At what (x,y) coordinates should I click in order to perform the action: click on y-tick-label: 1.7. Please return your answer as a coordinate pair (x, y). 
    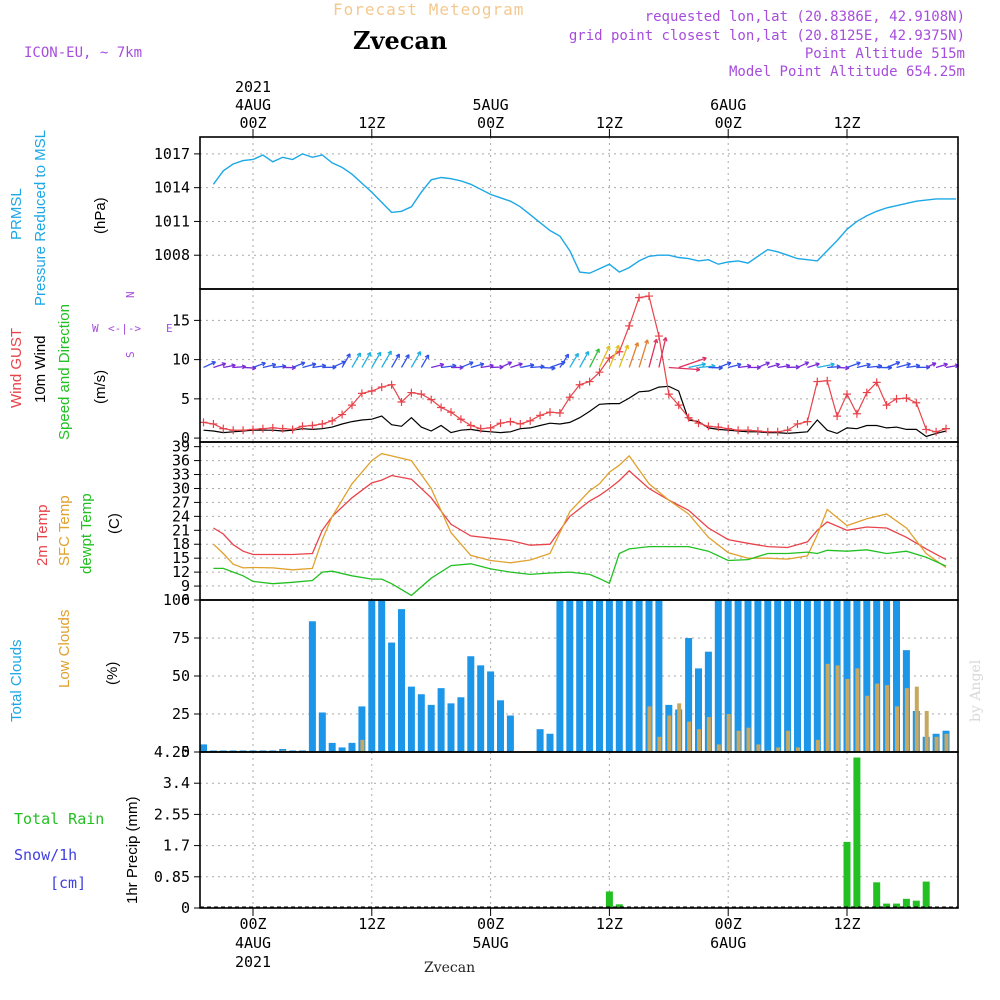
    Looking at the image, I should click on (176, 846).